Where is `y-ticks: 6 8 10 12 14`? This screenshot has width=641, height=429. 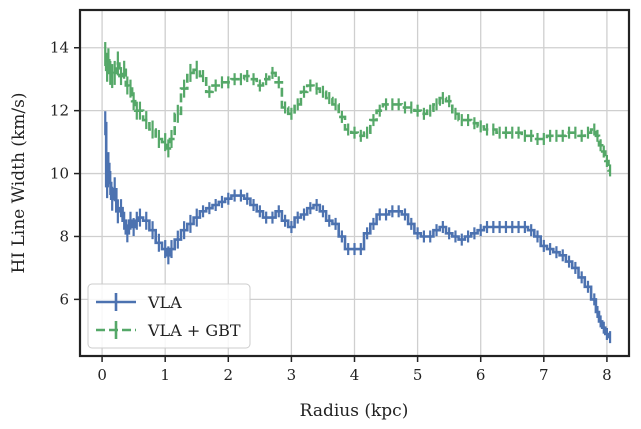
y-ticks: 6 8 10 12 14 is located at coordinates (65, 173).